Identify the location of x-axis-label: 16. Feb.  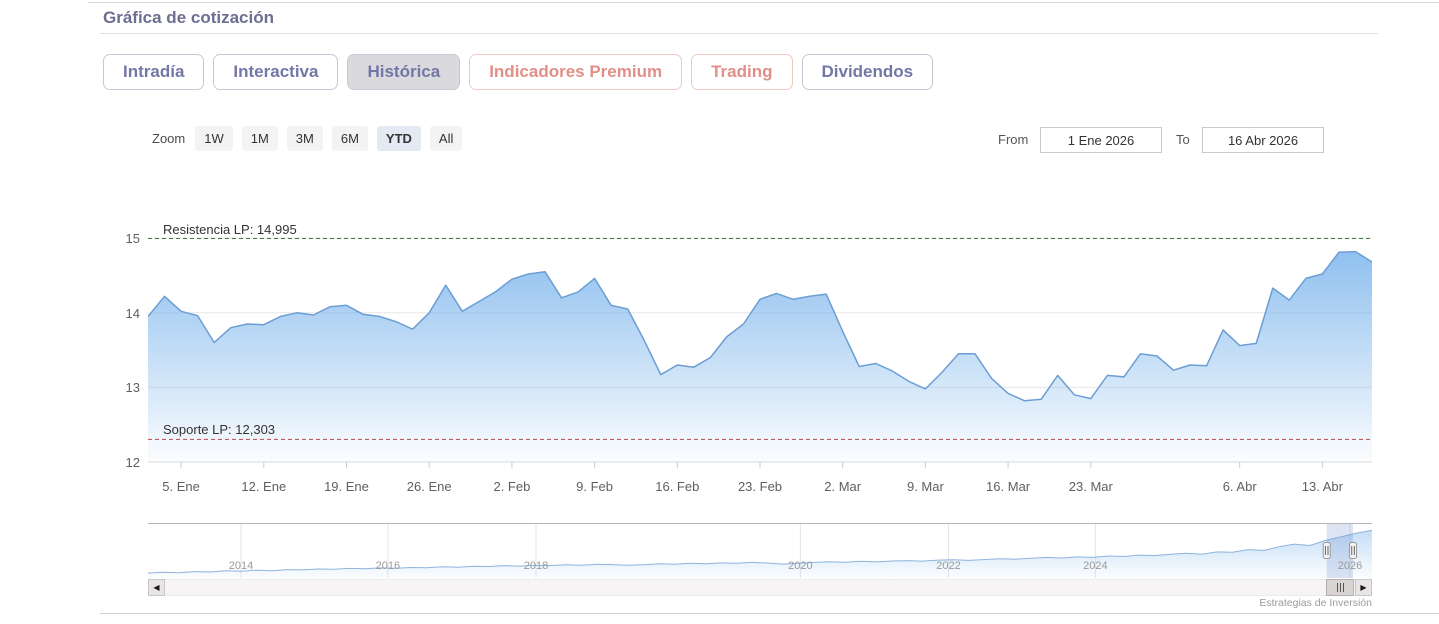
(677, 486).